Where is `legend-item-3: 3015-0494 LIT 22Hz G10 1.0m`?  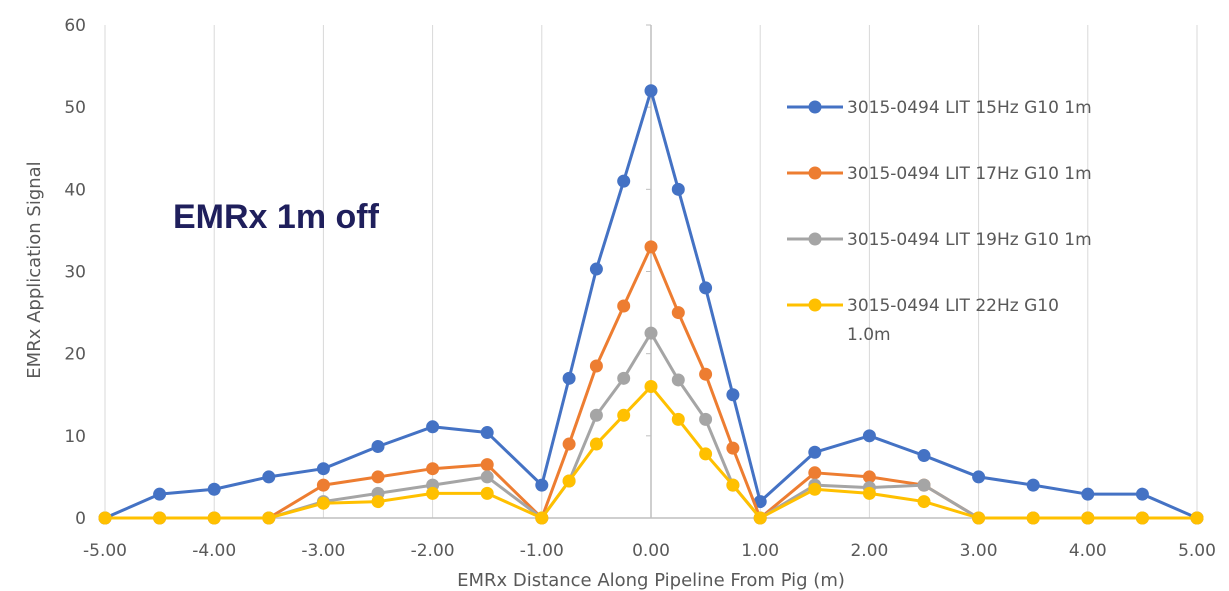 legend-item-3: 3015-0494 LIT 22Hz G10 1.0m is located at coordinates (923, 320).